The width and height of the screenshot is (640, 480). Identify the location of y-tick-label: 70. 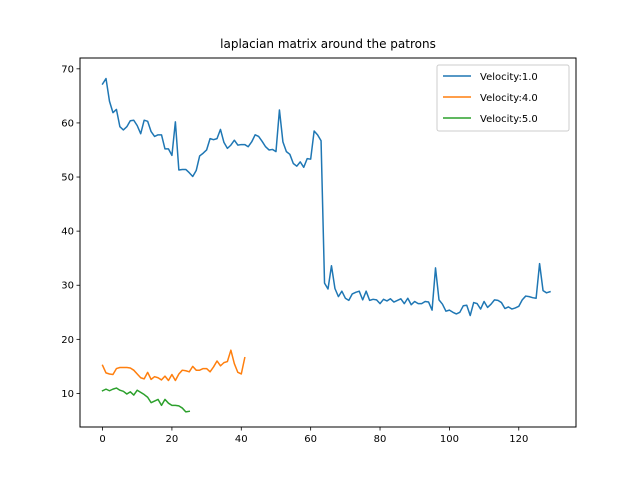
(67, 69).